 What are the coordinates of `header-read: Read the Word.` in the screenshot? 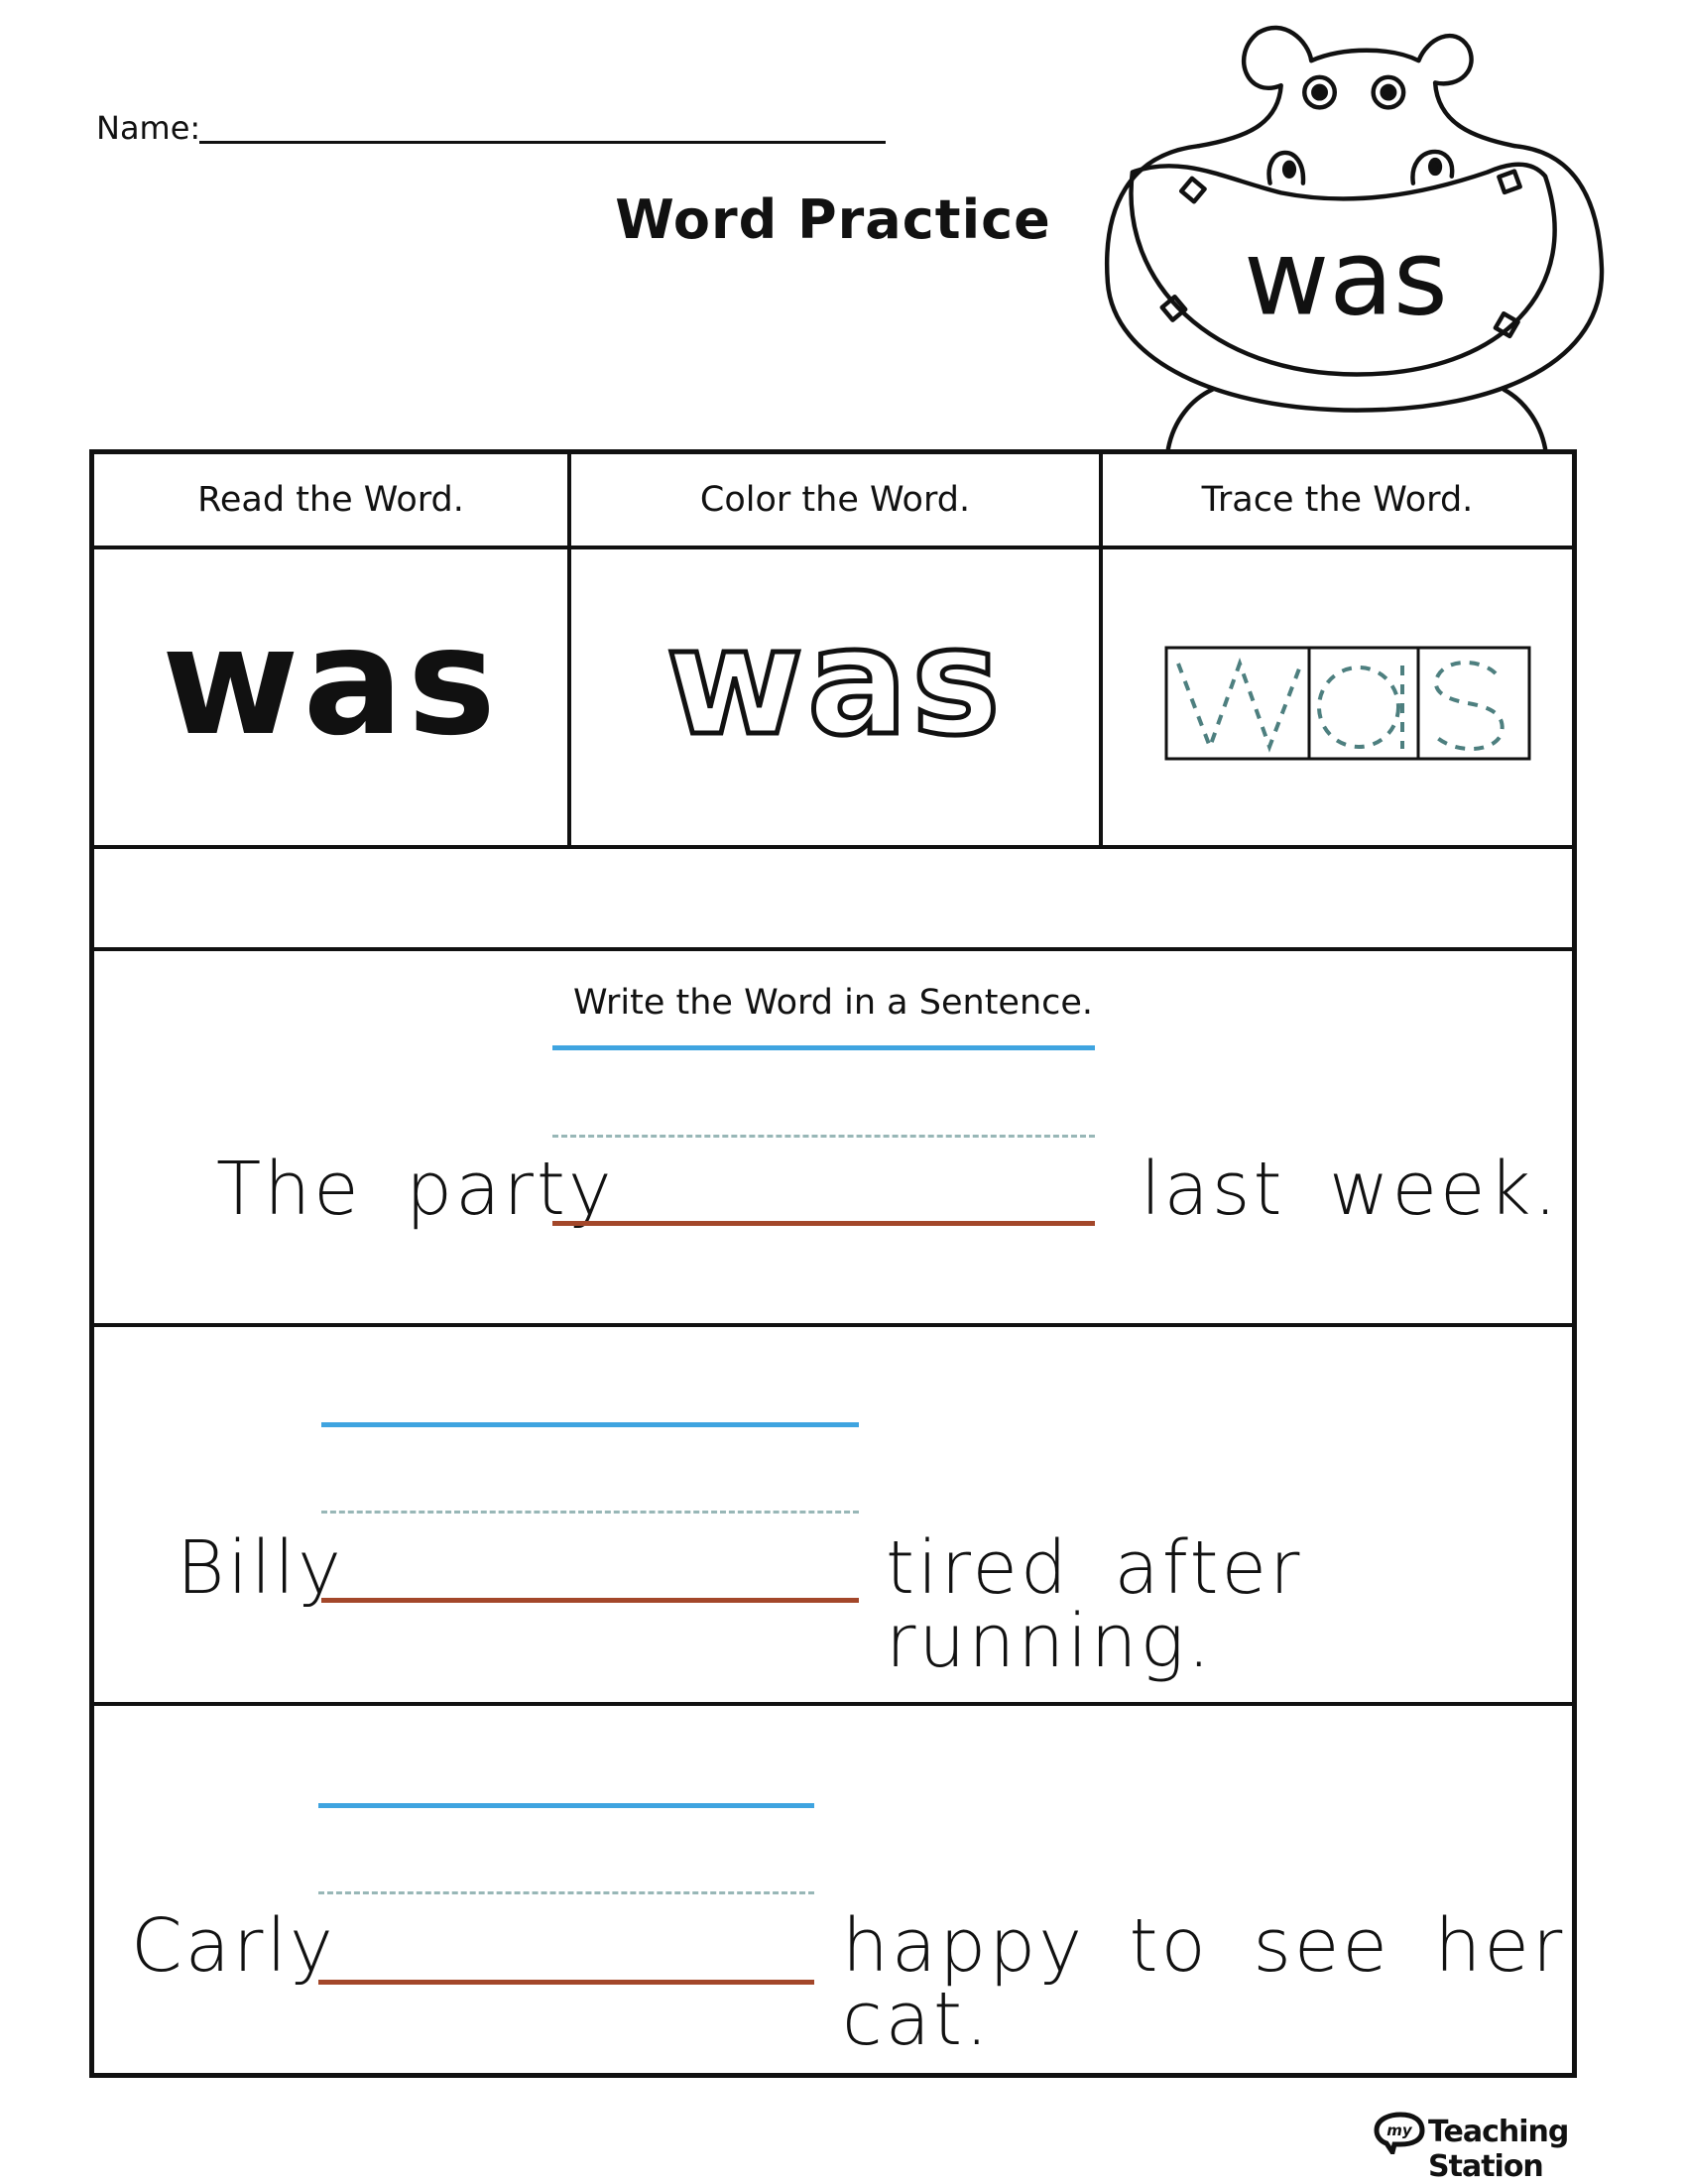 It's located at (330, 500).